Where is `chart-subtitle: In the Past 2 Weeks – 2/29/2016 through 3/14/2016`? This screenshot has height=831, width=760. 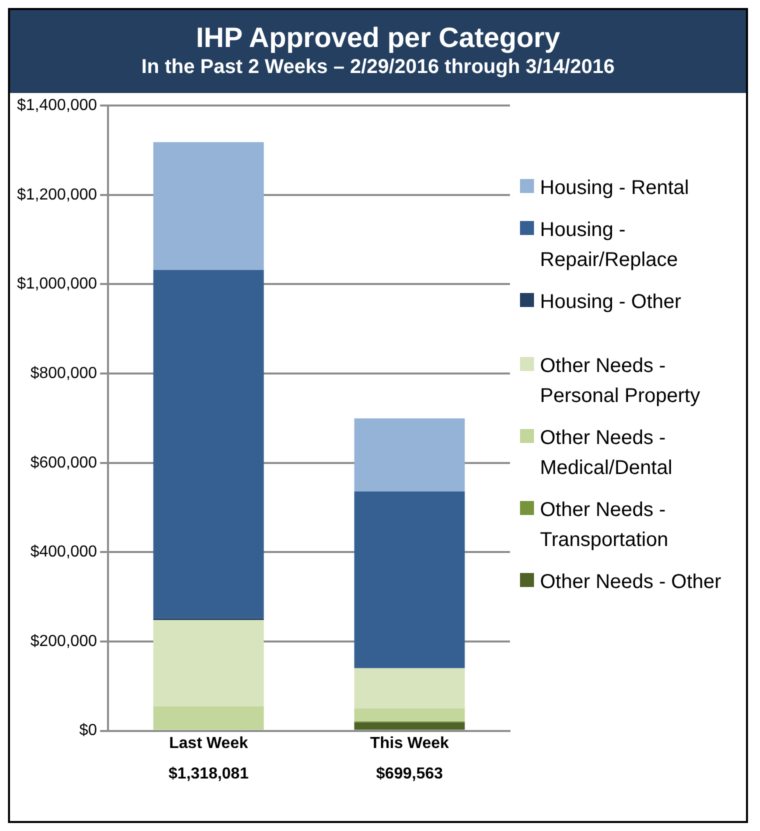
chart-subtitle: In the Past 2 Weeks – 2/29/2016 through 3/14/2016 is located at coordinates (378, 67).